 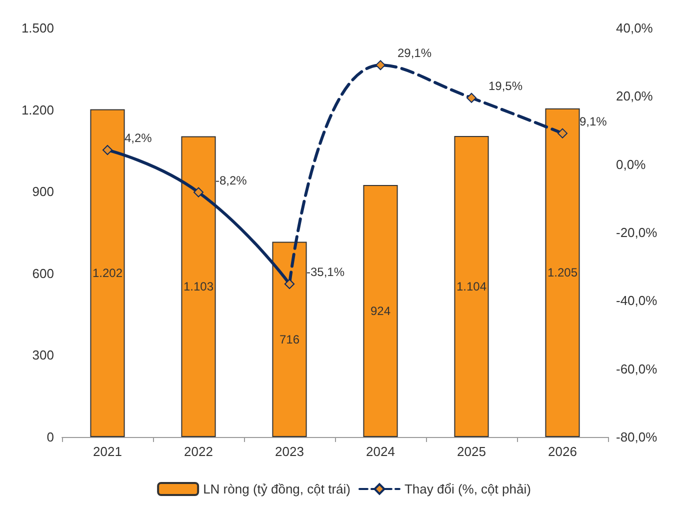 What do you see at coordinates (562, 451) in the screenshot?
I see `x-tick-label: 2026` at bounding box center [562, 451].